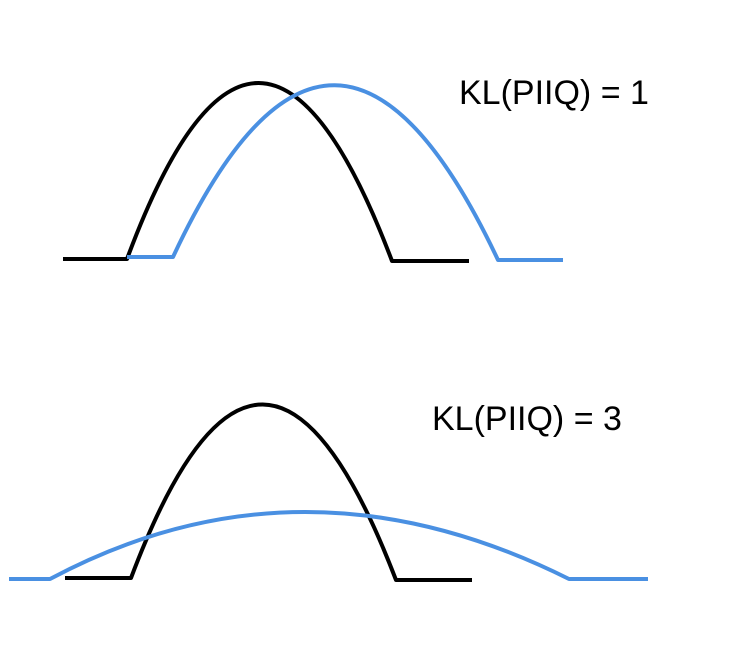 The height and width of the screenshot is (645, 745). Describe the element at coordinates (527, 419) in the screenshot. I see `kl-value-label-bottom: KL(PIIQ) = 3` at that location.